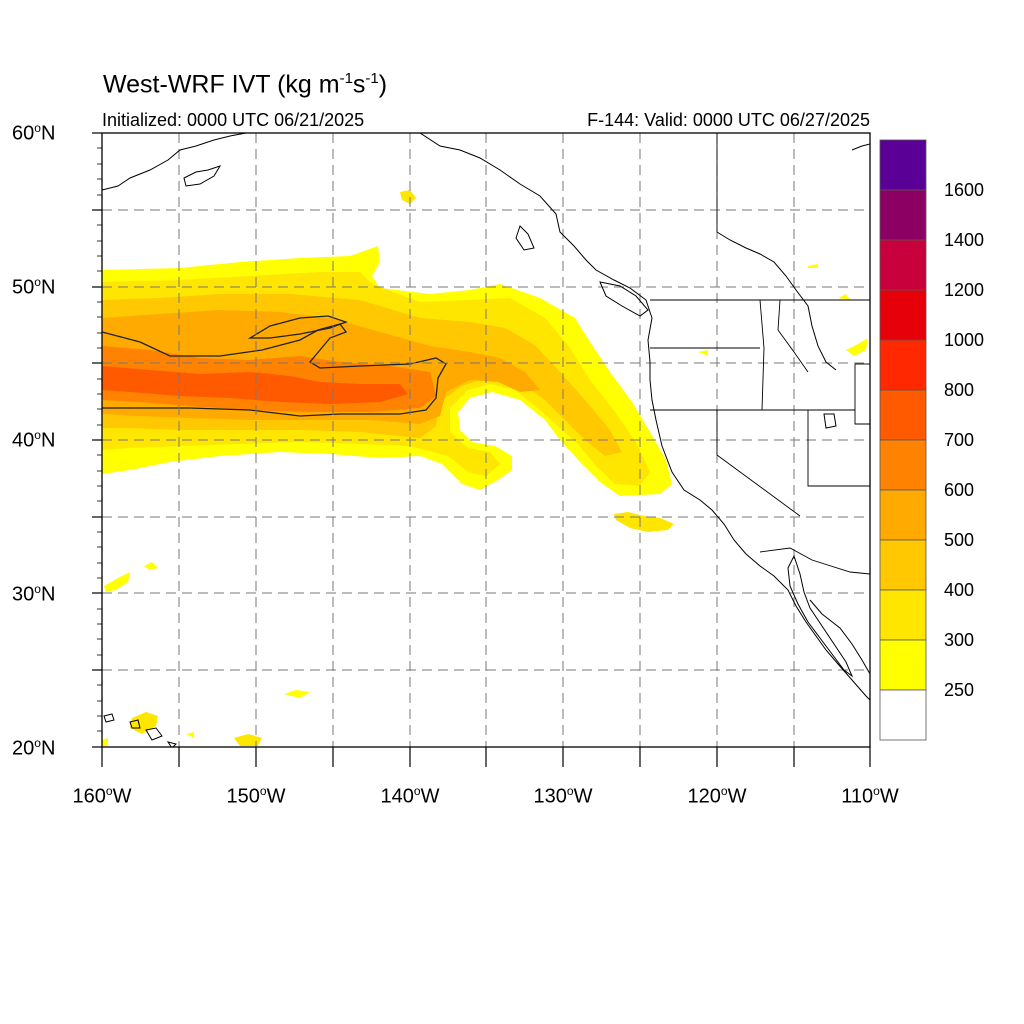 The image size is (1024, 1024). What do you see at coordinates (870, 796) in the screenshot?
I see `lon-label-110w: 110oW` at bounding box center [870, 796].